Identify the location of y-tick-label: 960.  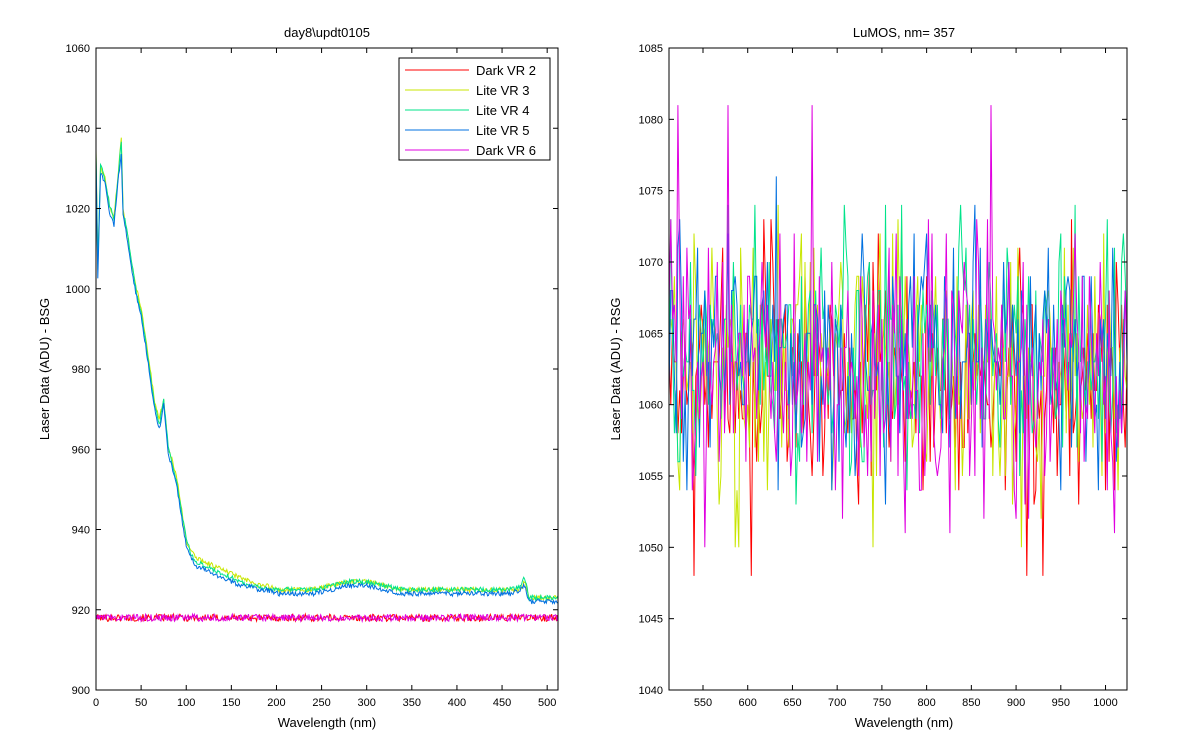
(81, 450).